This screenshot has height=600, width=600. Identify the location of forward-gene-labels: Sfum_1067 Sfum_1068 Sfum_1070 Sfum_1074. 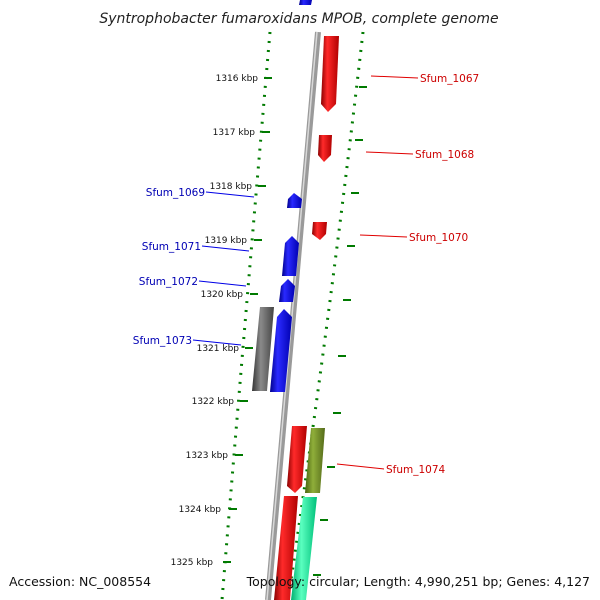
(432, 274).